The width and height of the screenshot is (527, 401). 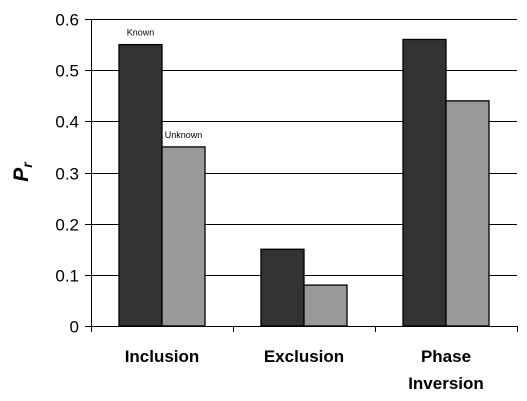 I want to click on y-tick-label: 0.4, so click(x=67, y=122).